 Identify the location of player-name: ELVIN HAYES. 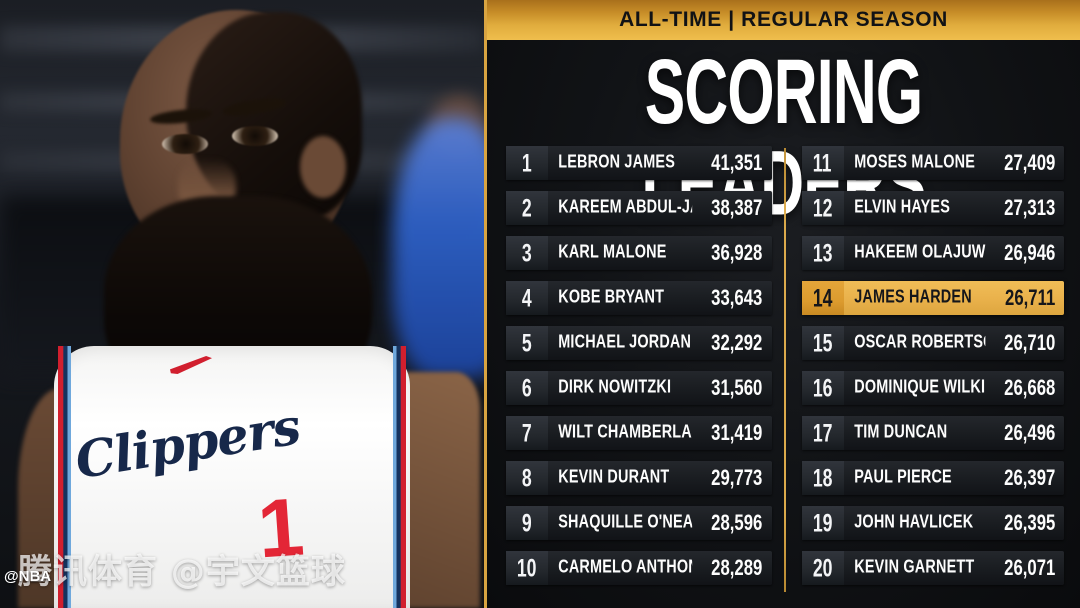
(901, 207).